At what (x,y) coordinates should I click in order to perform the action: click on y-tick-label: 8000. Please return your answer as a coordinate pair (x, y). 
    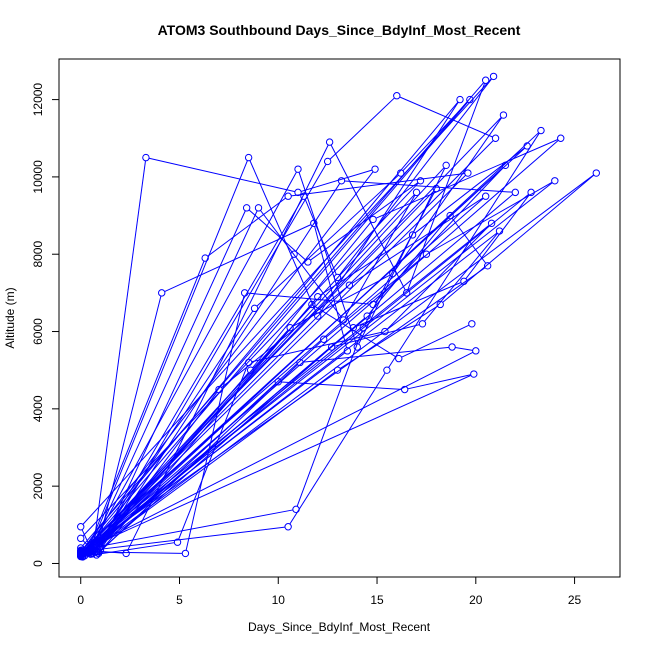
    Looking at the image, I should click on (38, 254).